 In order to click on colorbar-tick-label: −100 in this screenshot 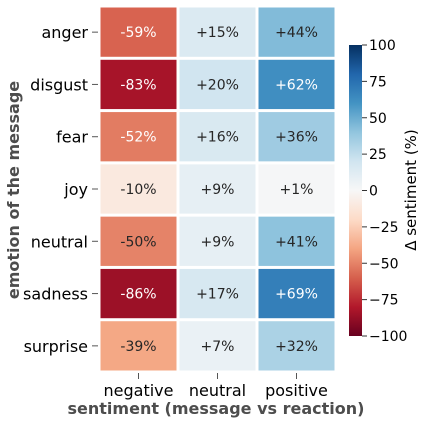, I will do `click(388, 337)`.